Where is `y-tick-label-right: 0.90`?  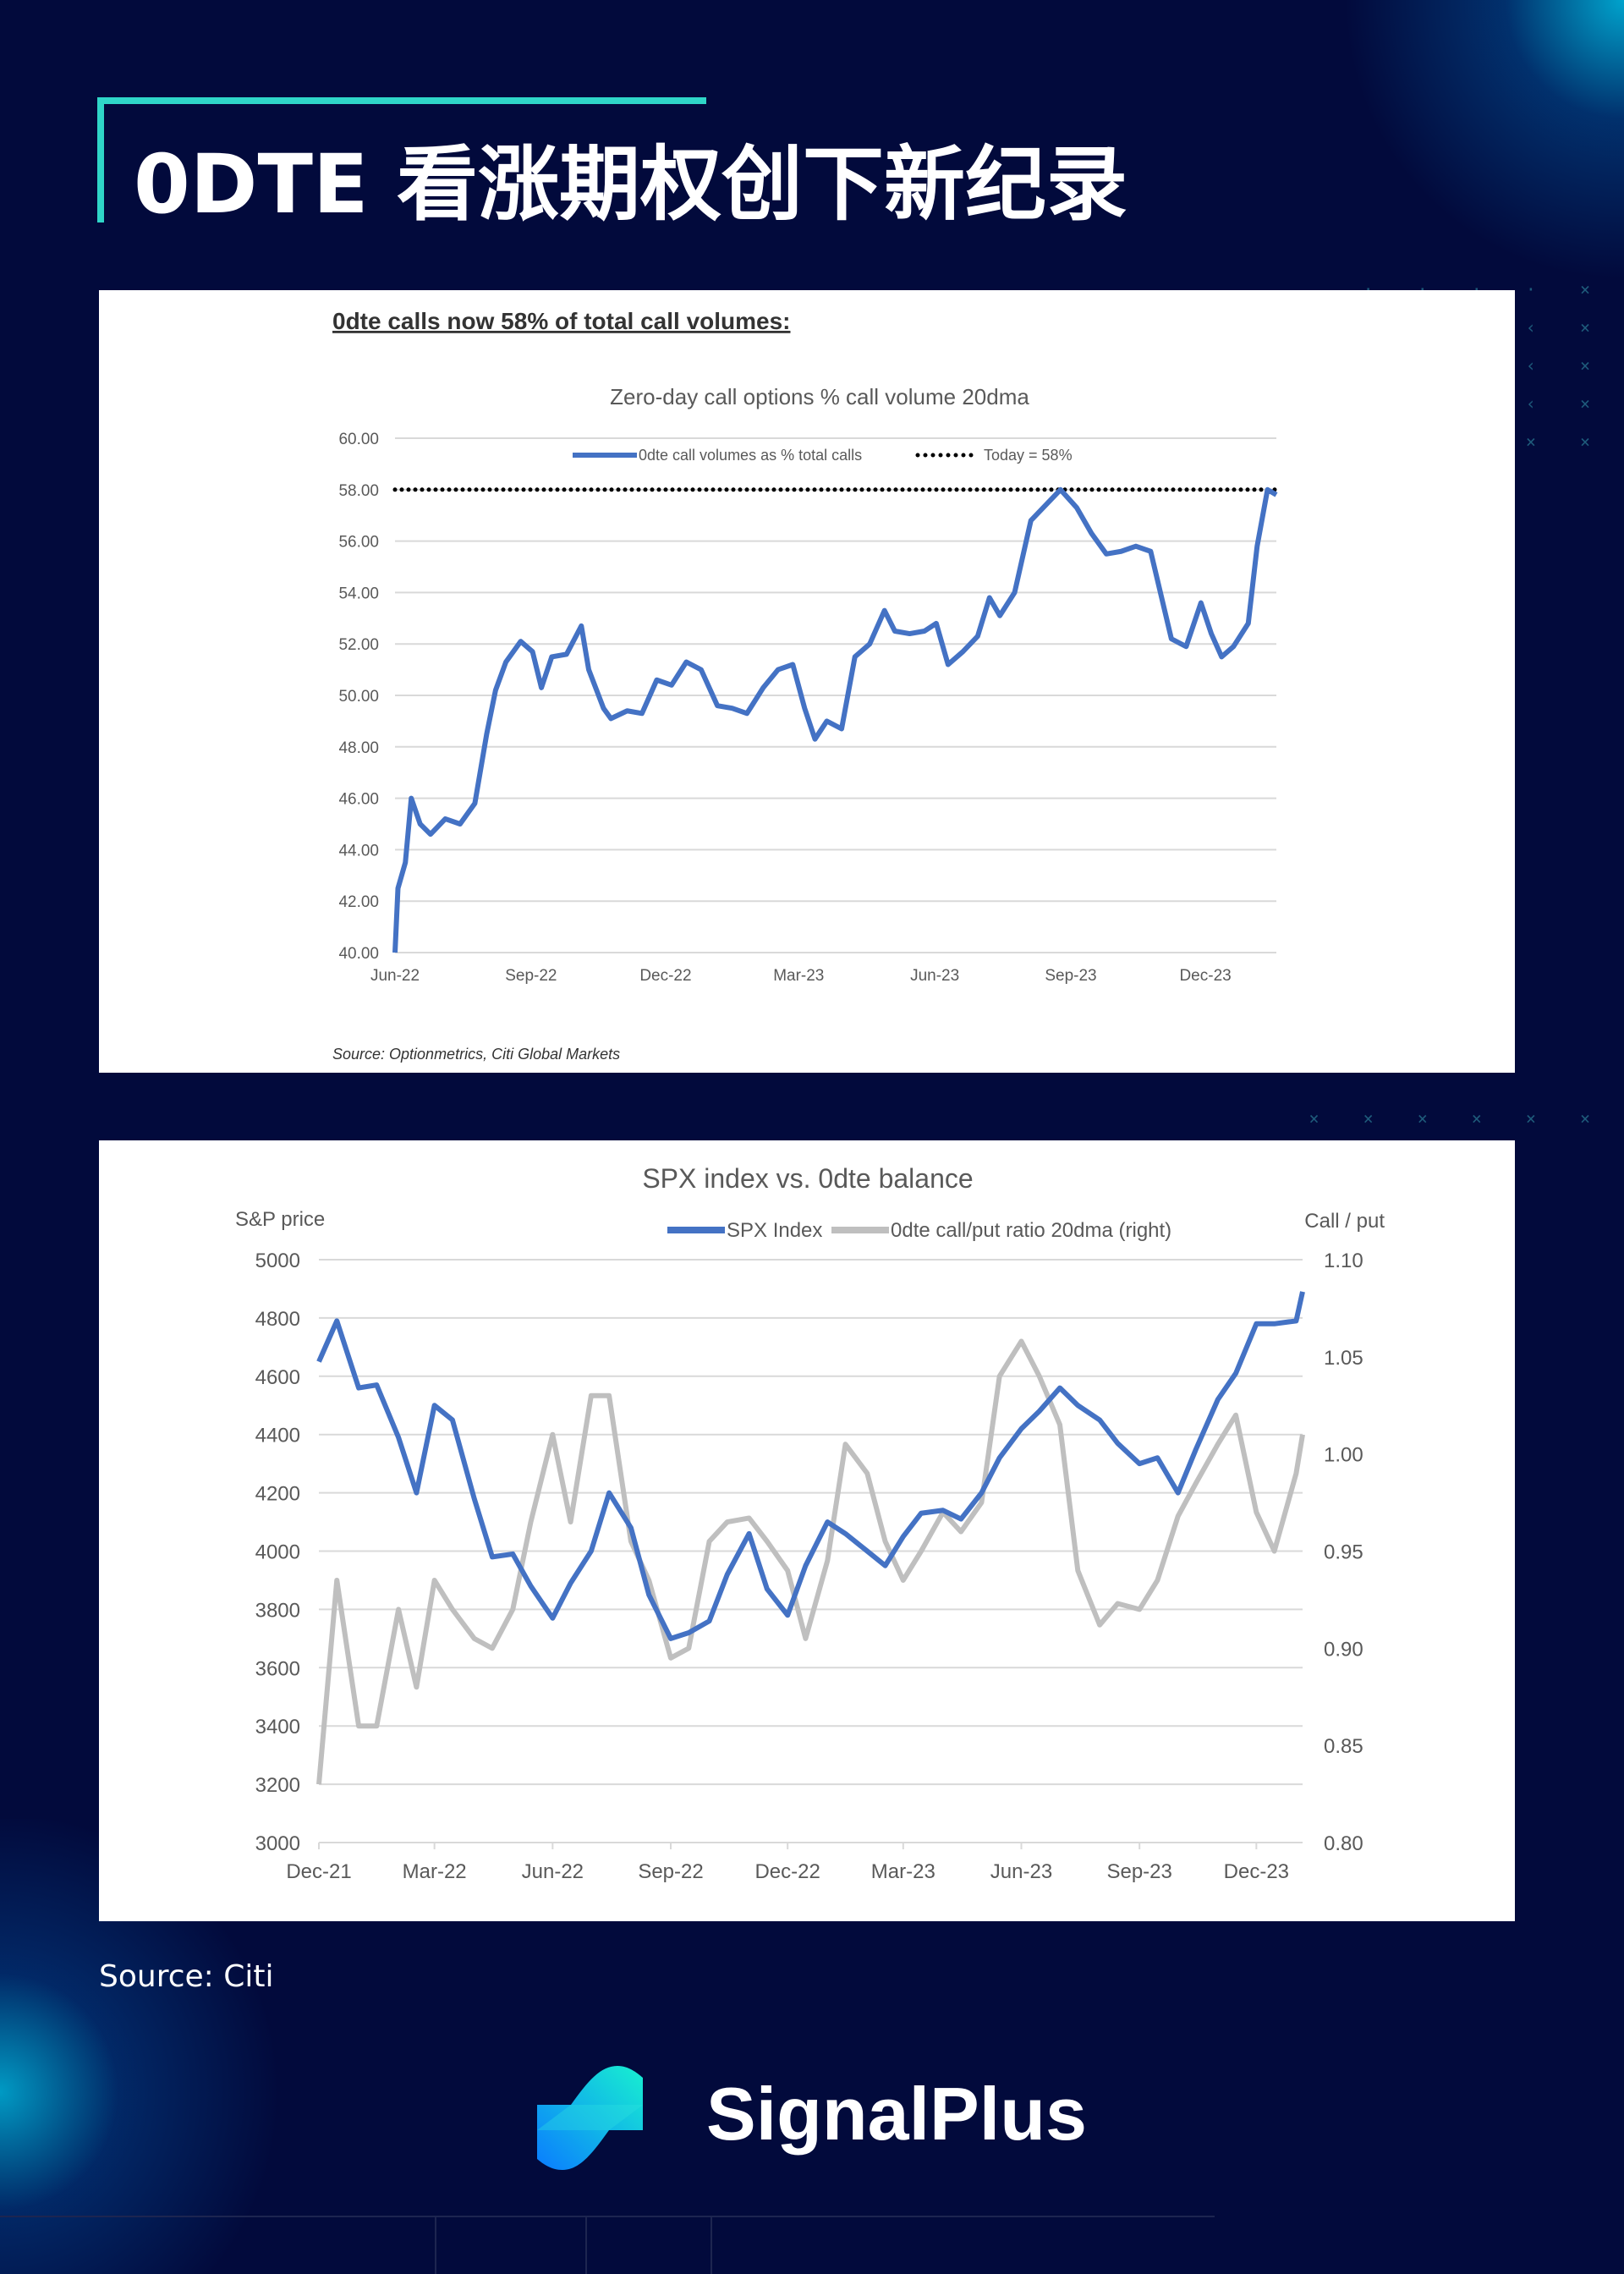 y-tick-label-right: 0.90 is located at coordinates (1344, 1650).